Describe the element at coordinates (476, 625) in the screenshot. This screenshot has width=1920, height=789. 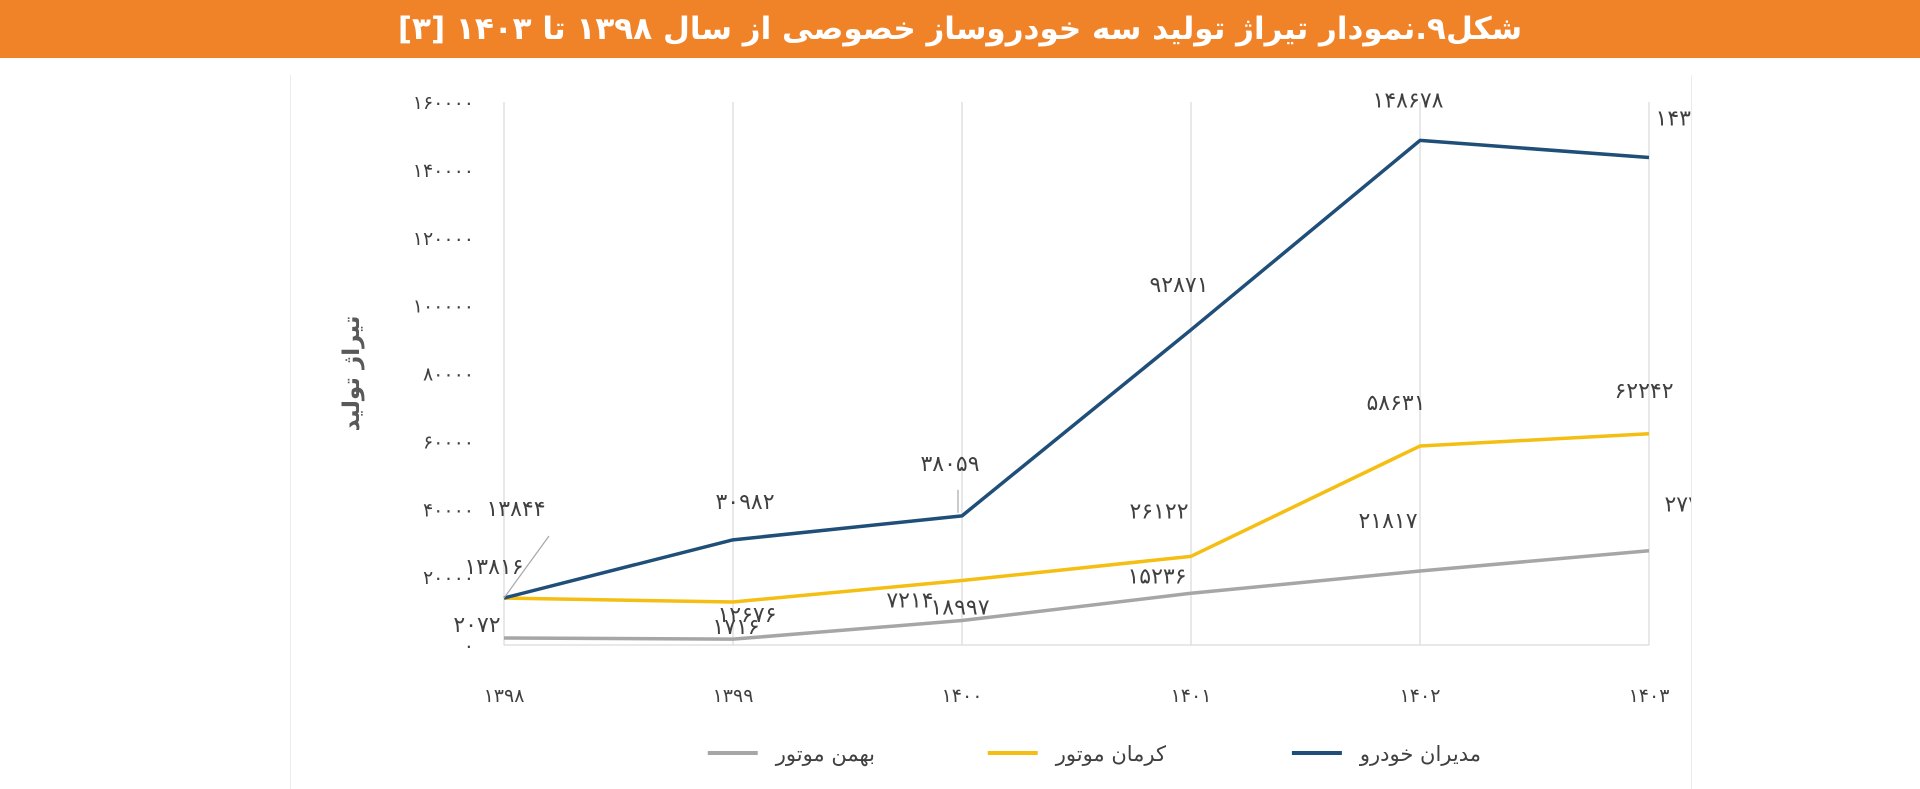
I see `data-label: ۲۰۷۲` at that location.